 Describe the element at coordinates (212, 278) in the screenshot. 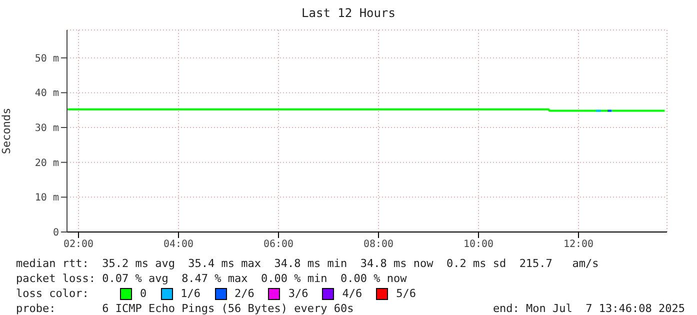

I see `text: packet loss: 0.07 % avg 8.47 % max 0.00 % min 0.00 % now` at that location.